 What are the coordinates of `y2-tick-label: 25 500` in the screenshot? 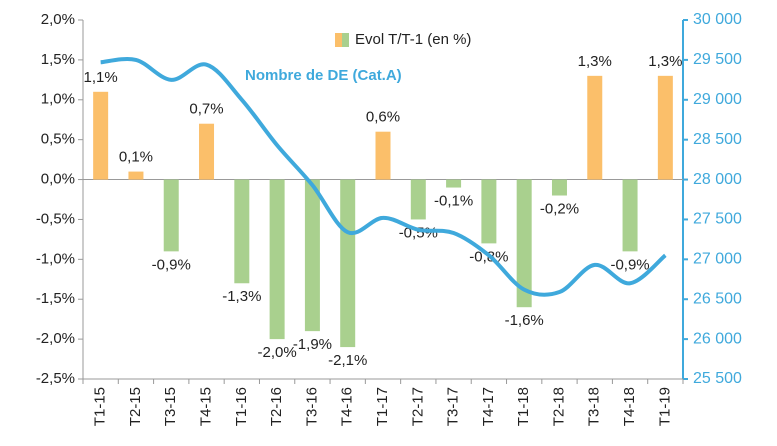 It's located at (717, 378).